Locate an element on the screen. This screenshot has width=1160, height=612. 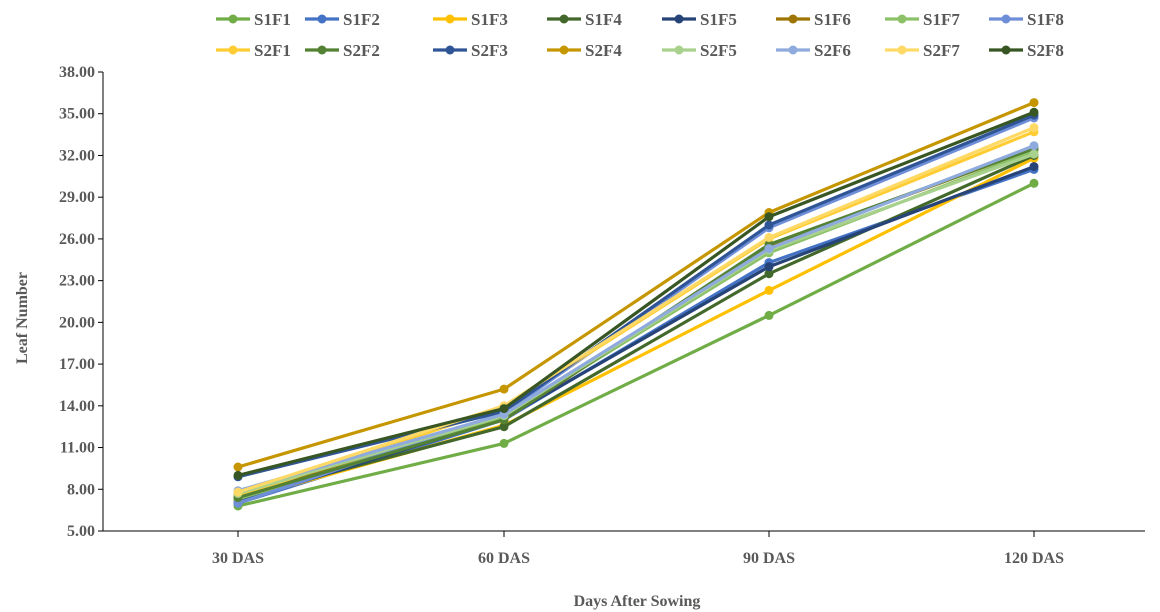
y-tick-label: 32.00 is located at coordinates (77, 155).